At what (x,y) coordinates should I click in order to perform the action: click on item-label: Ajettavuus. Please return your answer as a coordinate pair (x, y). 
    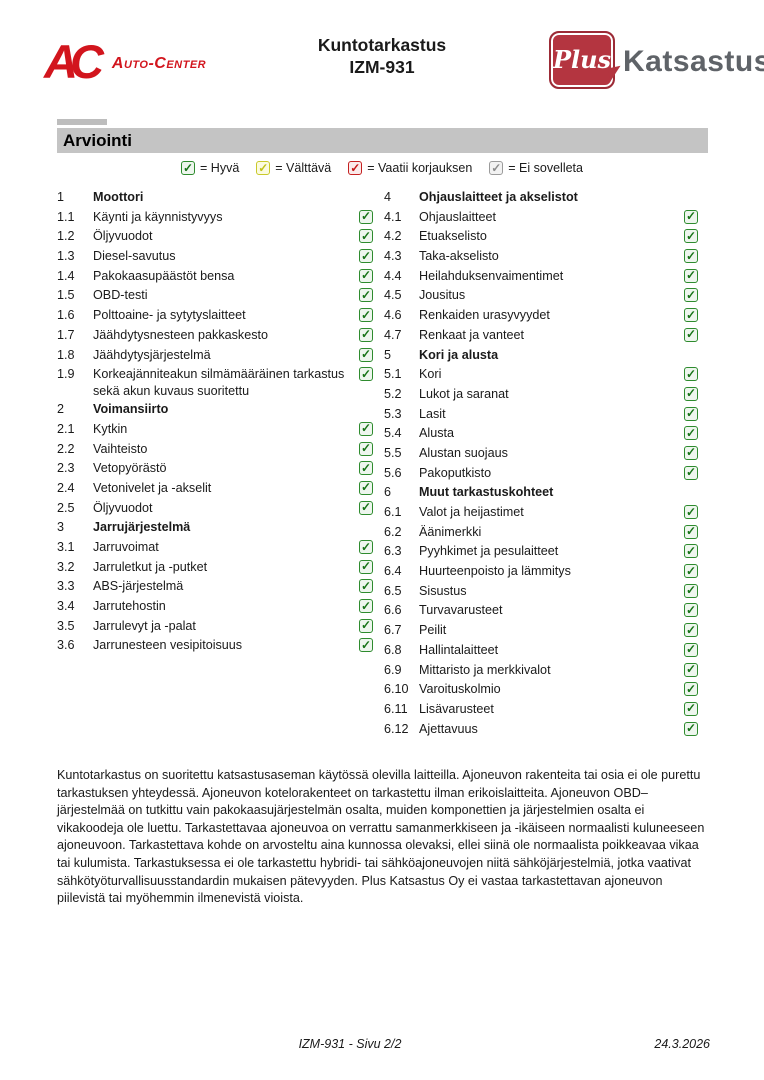
    Looking at the image, I should click on (448, 728).